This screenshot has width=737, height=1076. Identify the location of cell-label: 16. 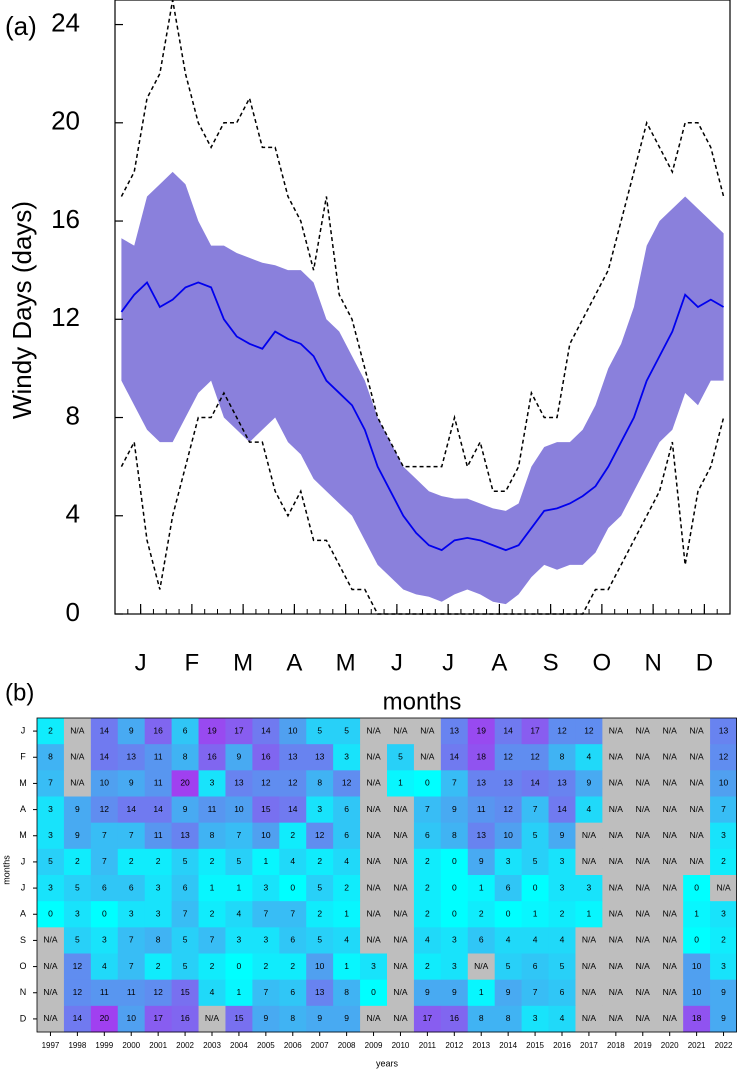
(158, 730).